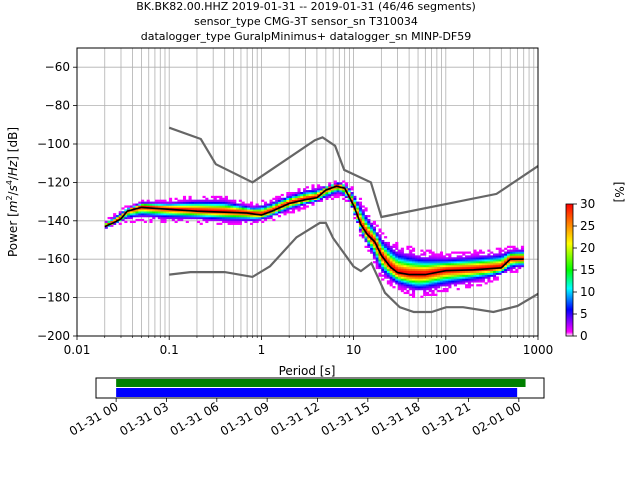 This screenshot has height=480, width=640. I want to click on timeline-tick-label: 01-31 06, so click(195, 418).